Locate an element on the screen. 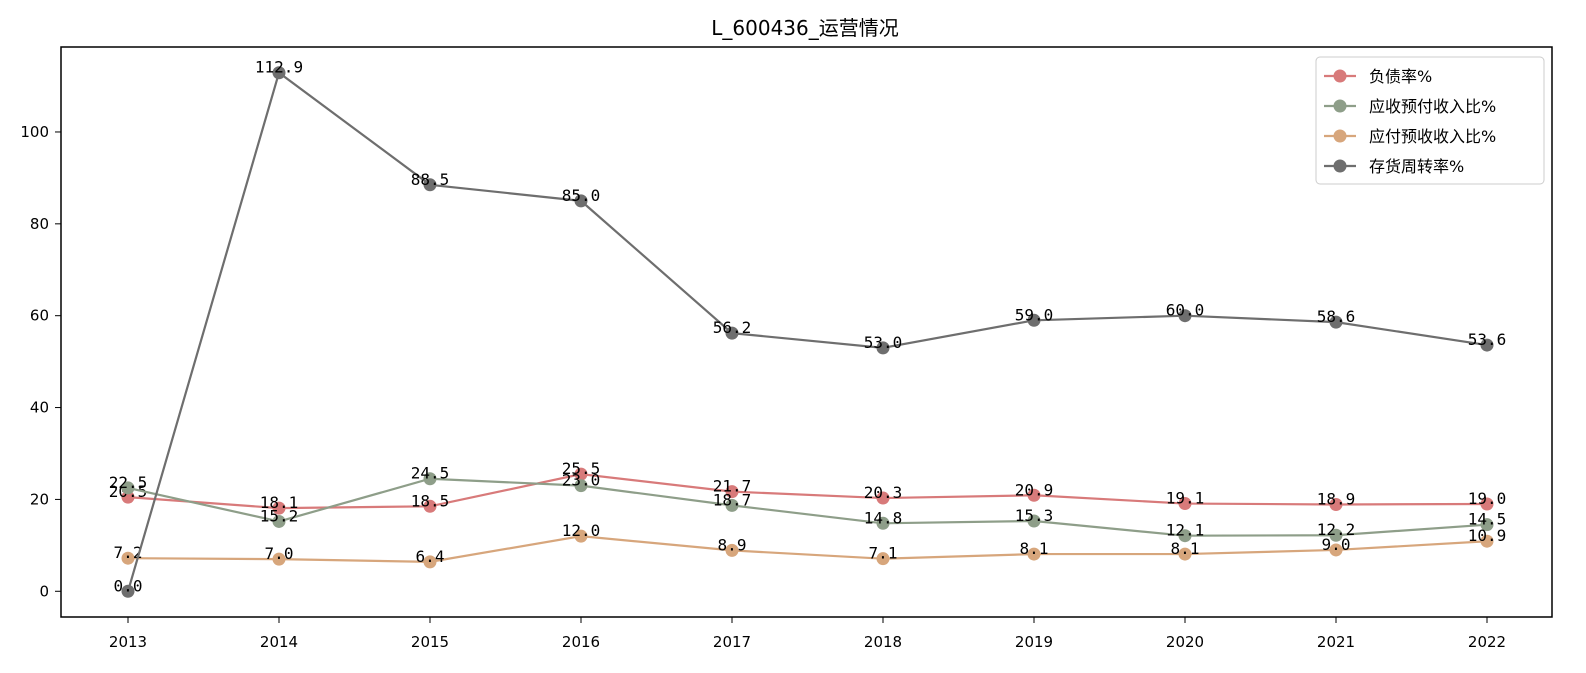 The image size is (1586, 673). data-label: 0.0 is located at coordinates (128, 585).